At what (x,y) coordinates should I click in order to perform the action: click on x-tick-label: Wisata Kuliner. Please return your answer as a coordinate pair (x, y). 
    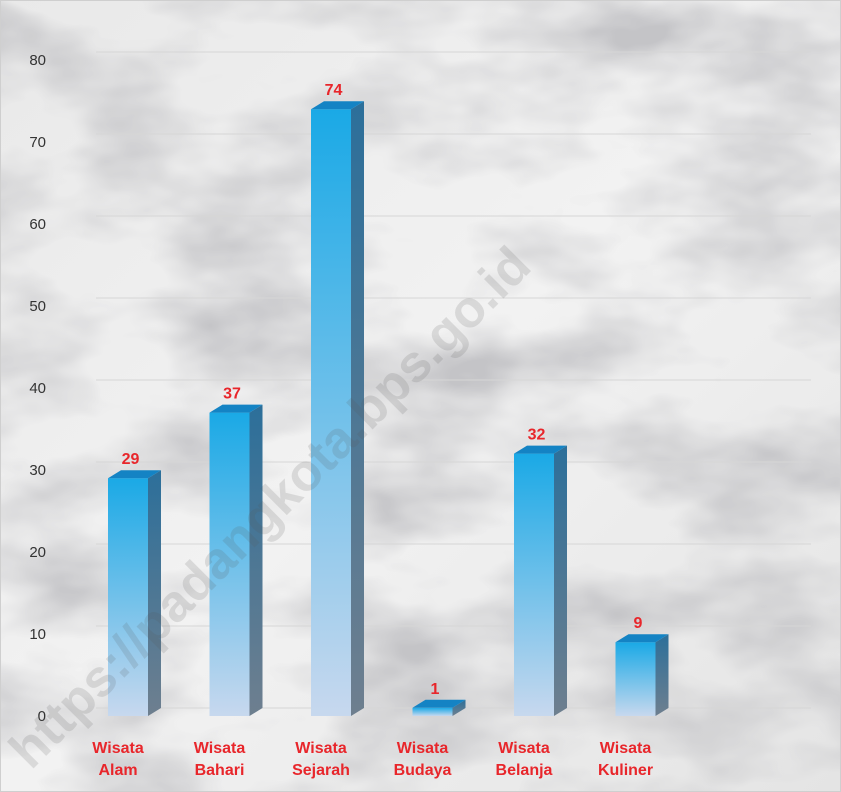
    Looking at the image, I should click on (625, 759).